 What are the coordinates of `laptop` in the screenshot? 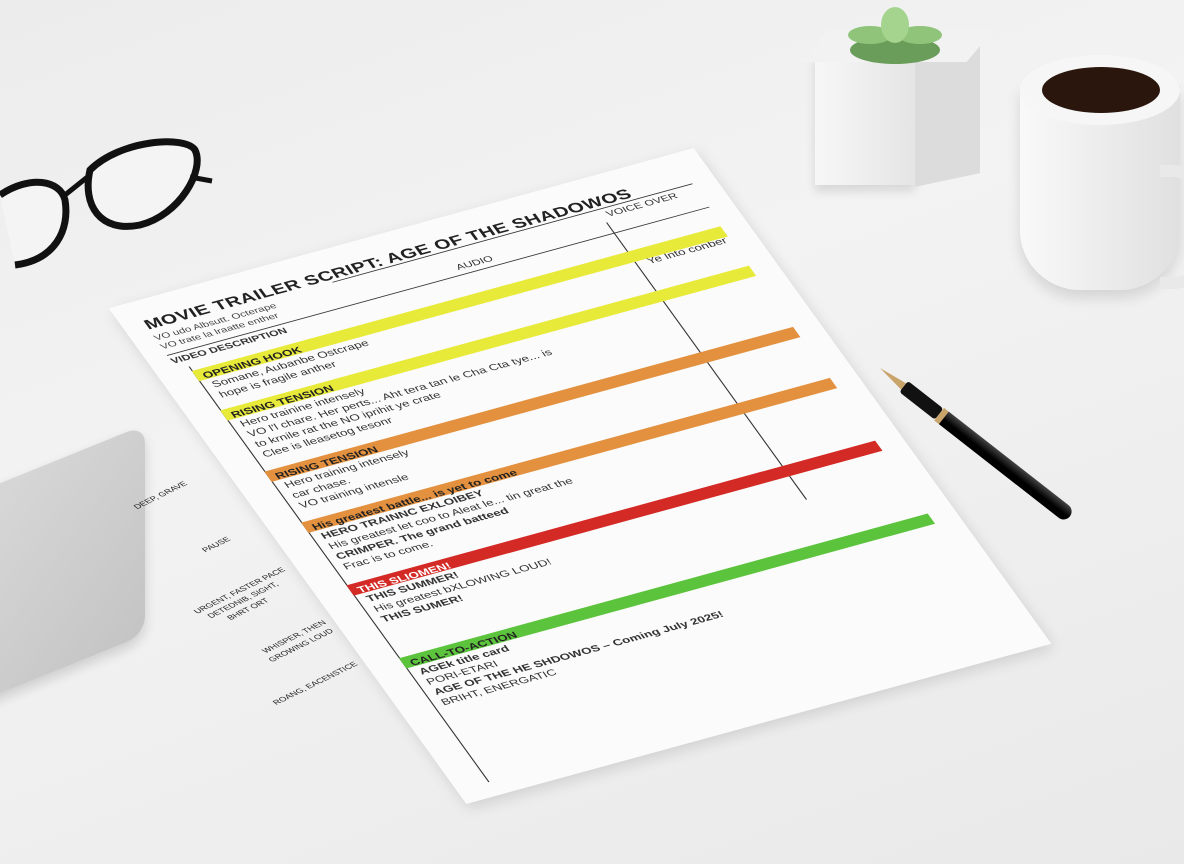 It's located at (72, 567).